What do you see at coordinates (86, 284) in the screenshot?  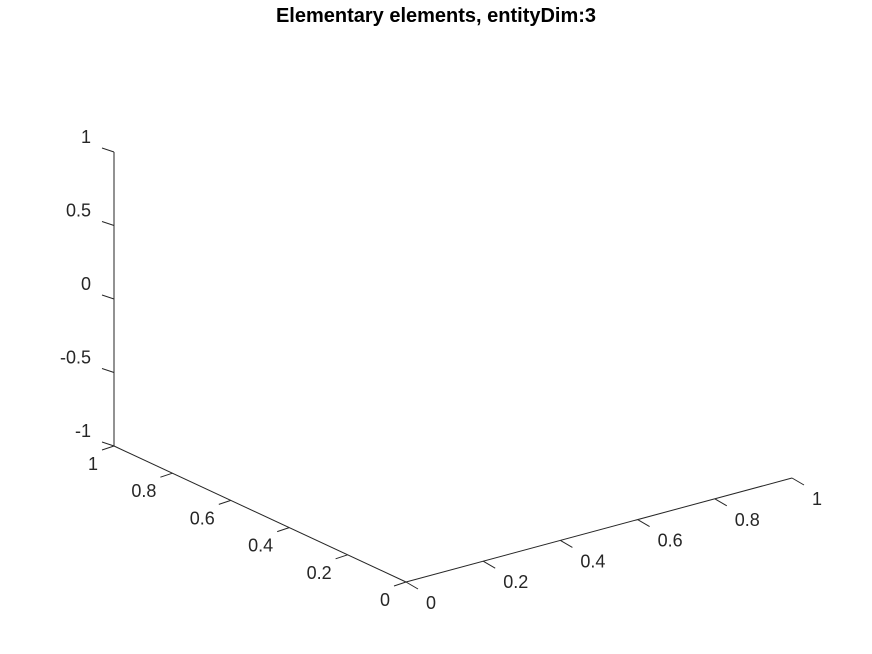 I see `z-tick-label: 0` at bounding box center [86, 284].